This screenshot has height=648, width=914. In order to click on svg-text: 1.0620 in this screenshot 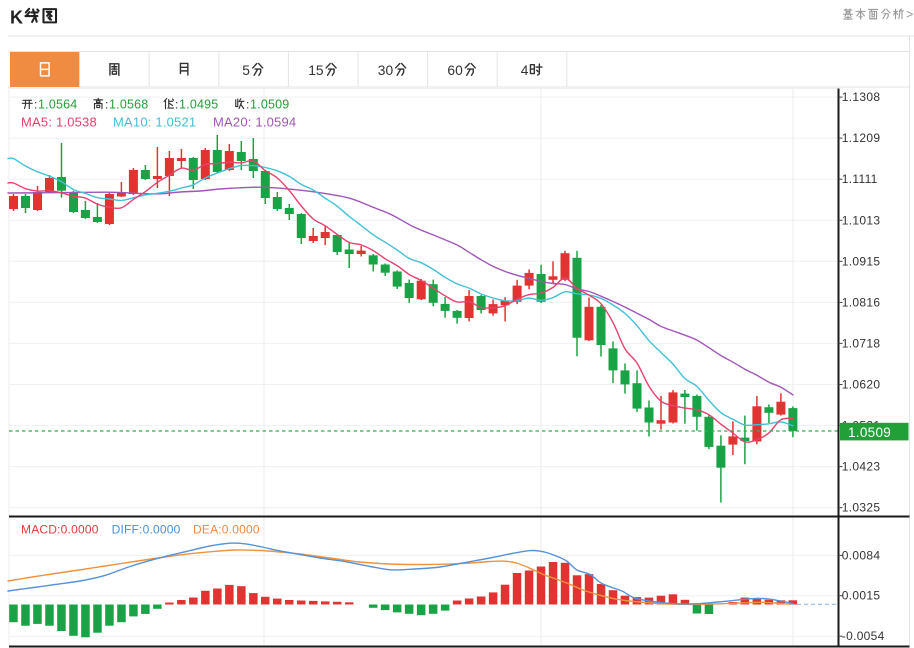, I will do `click(861, 385)`.